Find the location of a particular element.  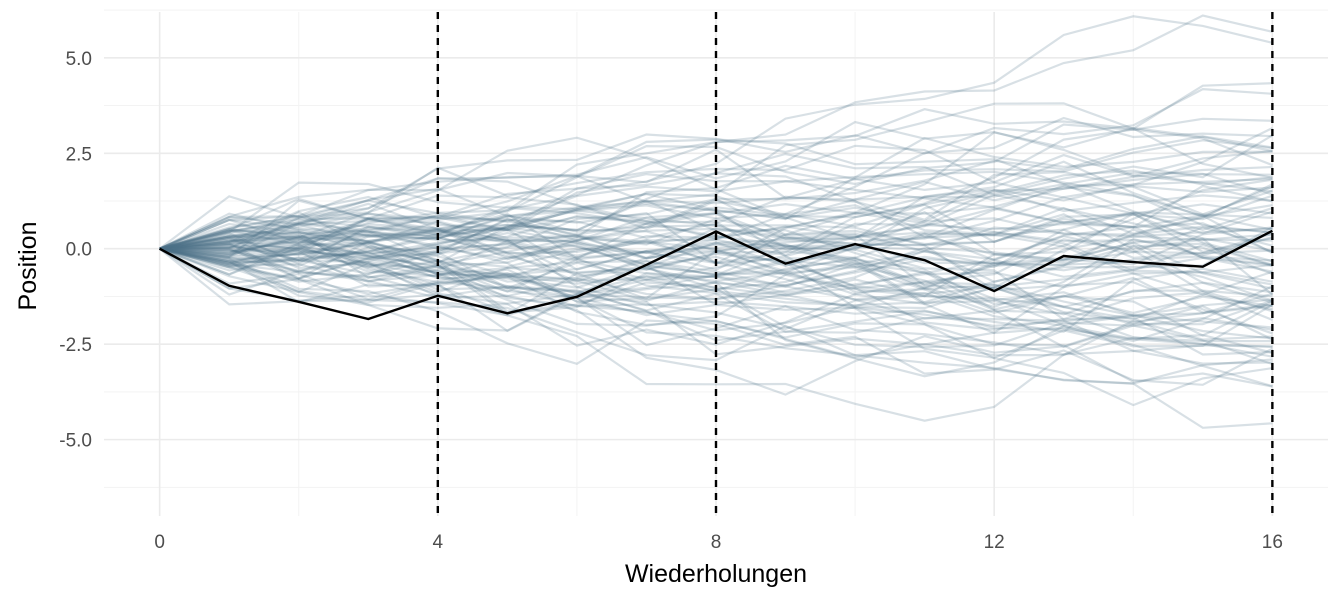

y-axis-ticks: 5.0 2.5 0.0 -2.5 -5.0 is located at coordinates (75, 250).